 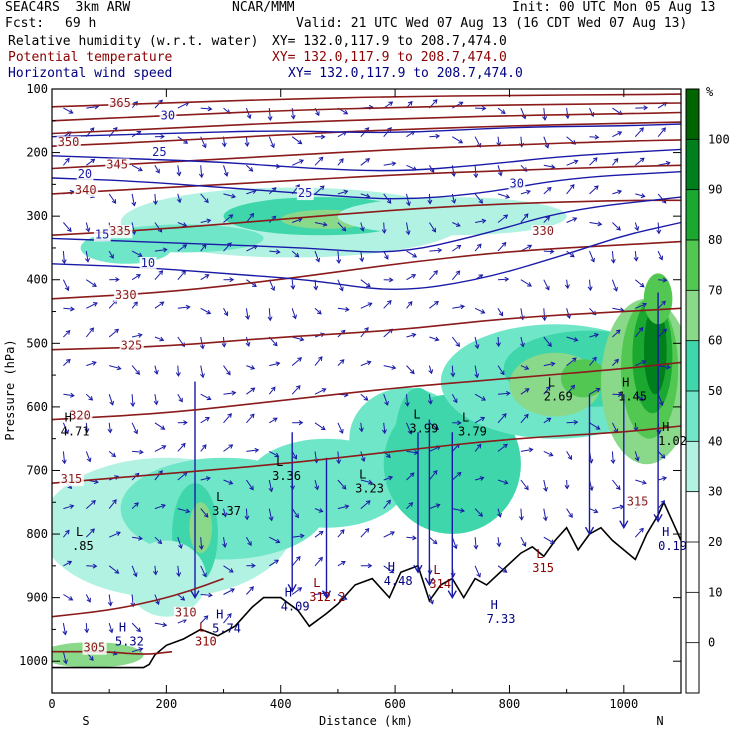 What do you see at coordinates (80, 416) in the screenshot?
I see `theta-label-7: 320` at bounding box center [80, 416].